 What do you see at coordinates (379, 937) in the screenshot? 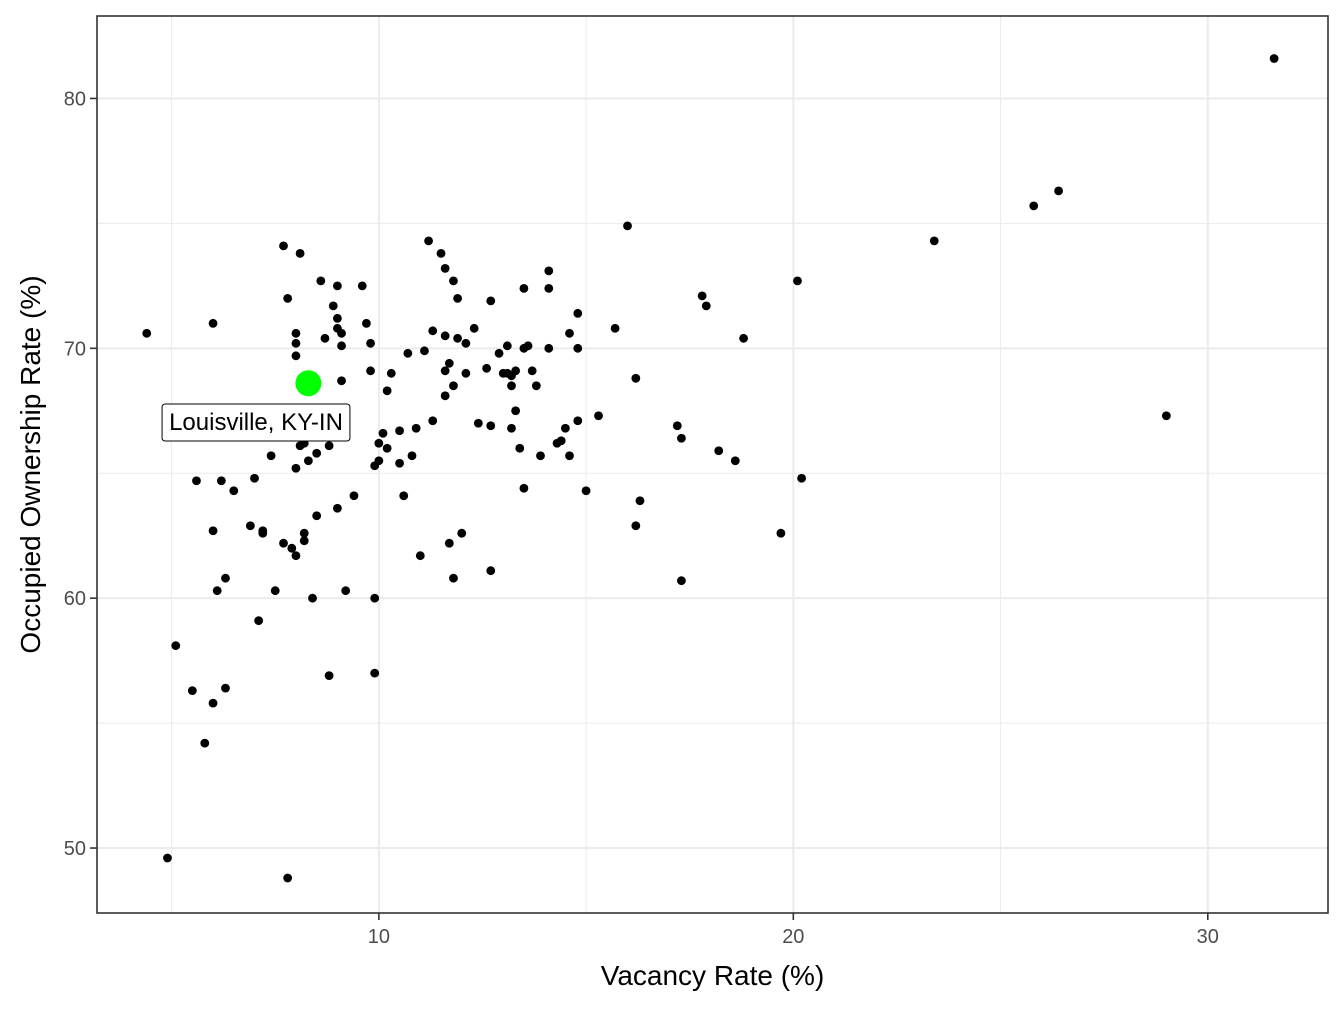
I see `x-tick-label: 10` at bounding box center [379, 937].